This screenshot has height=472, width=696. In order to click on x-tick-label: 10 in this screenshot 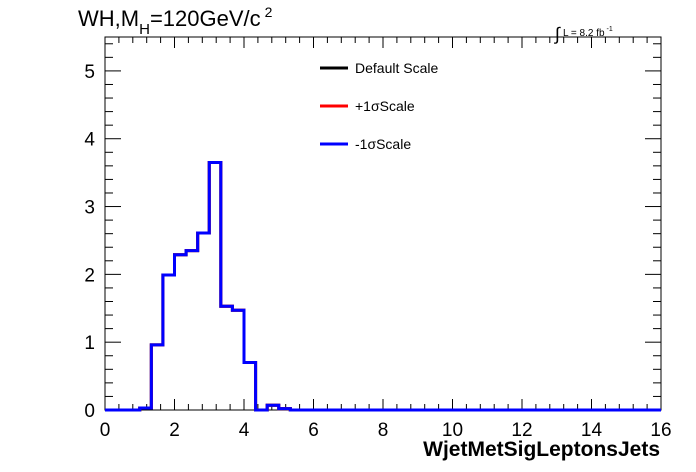, I will do `click(452, 430)`.